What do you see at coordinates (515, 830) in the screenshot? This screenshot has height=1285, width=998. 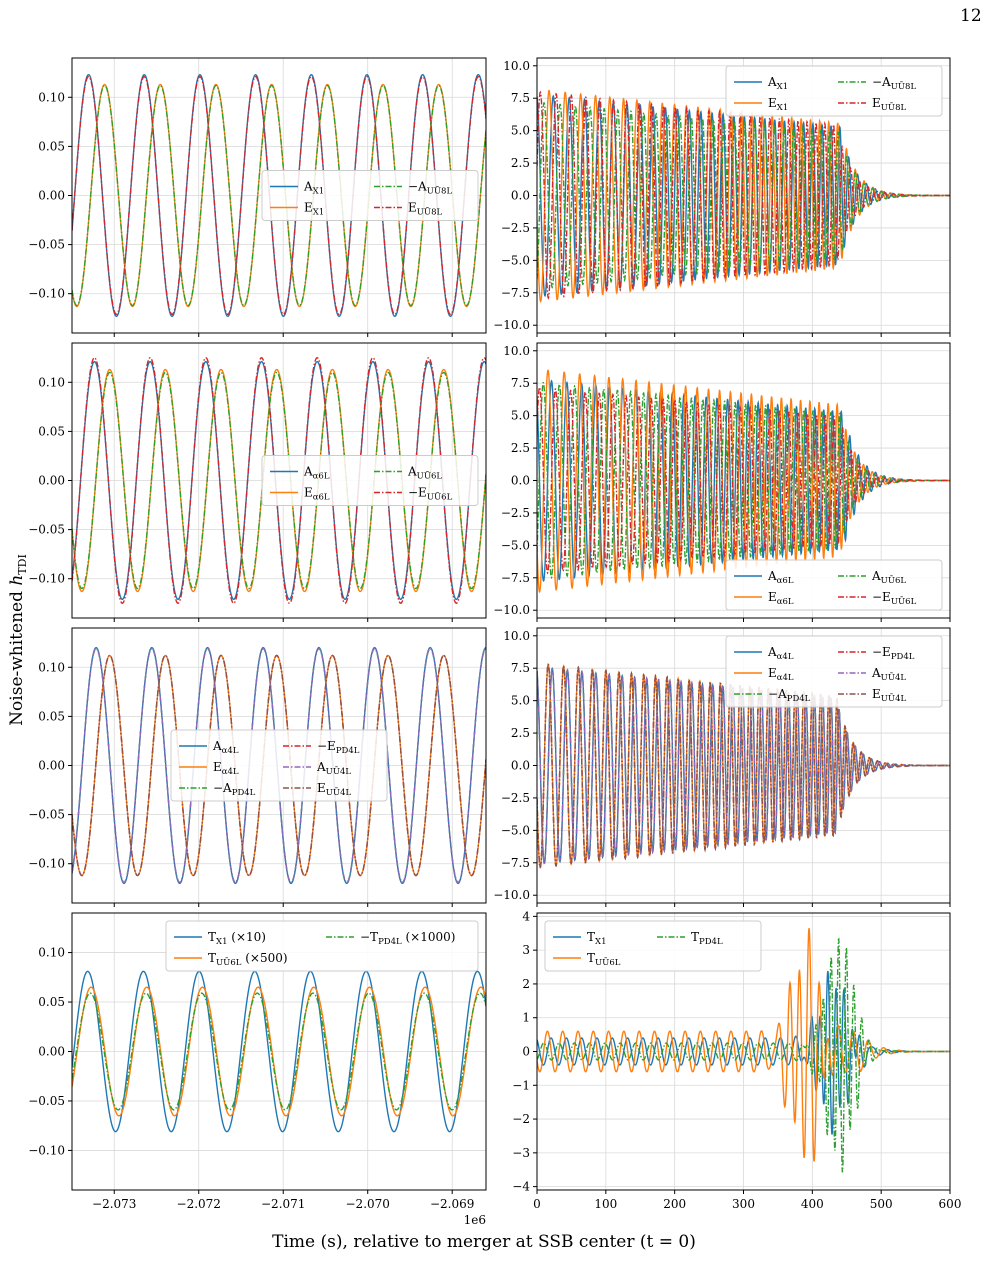 I see `y-tick-label: −5.0` at bounding box center [515, 830].